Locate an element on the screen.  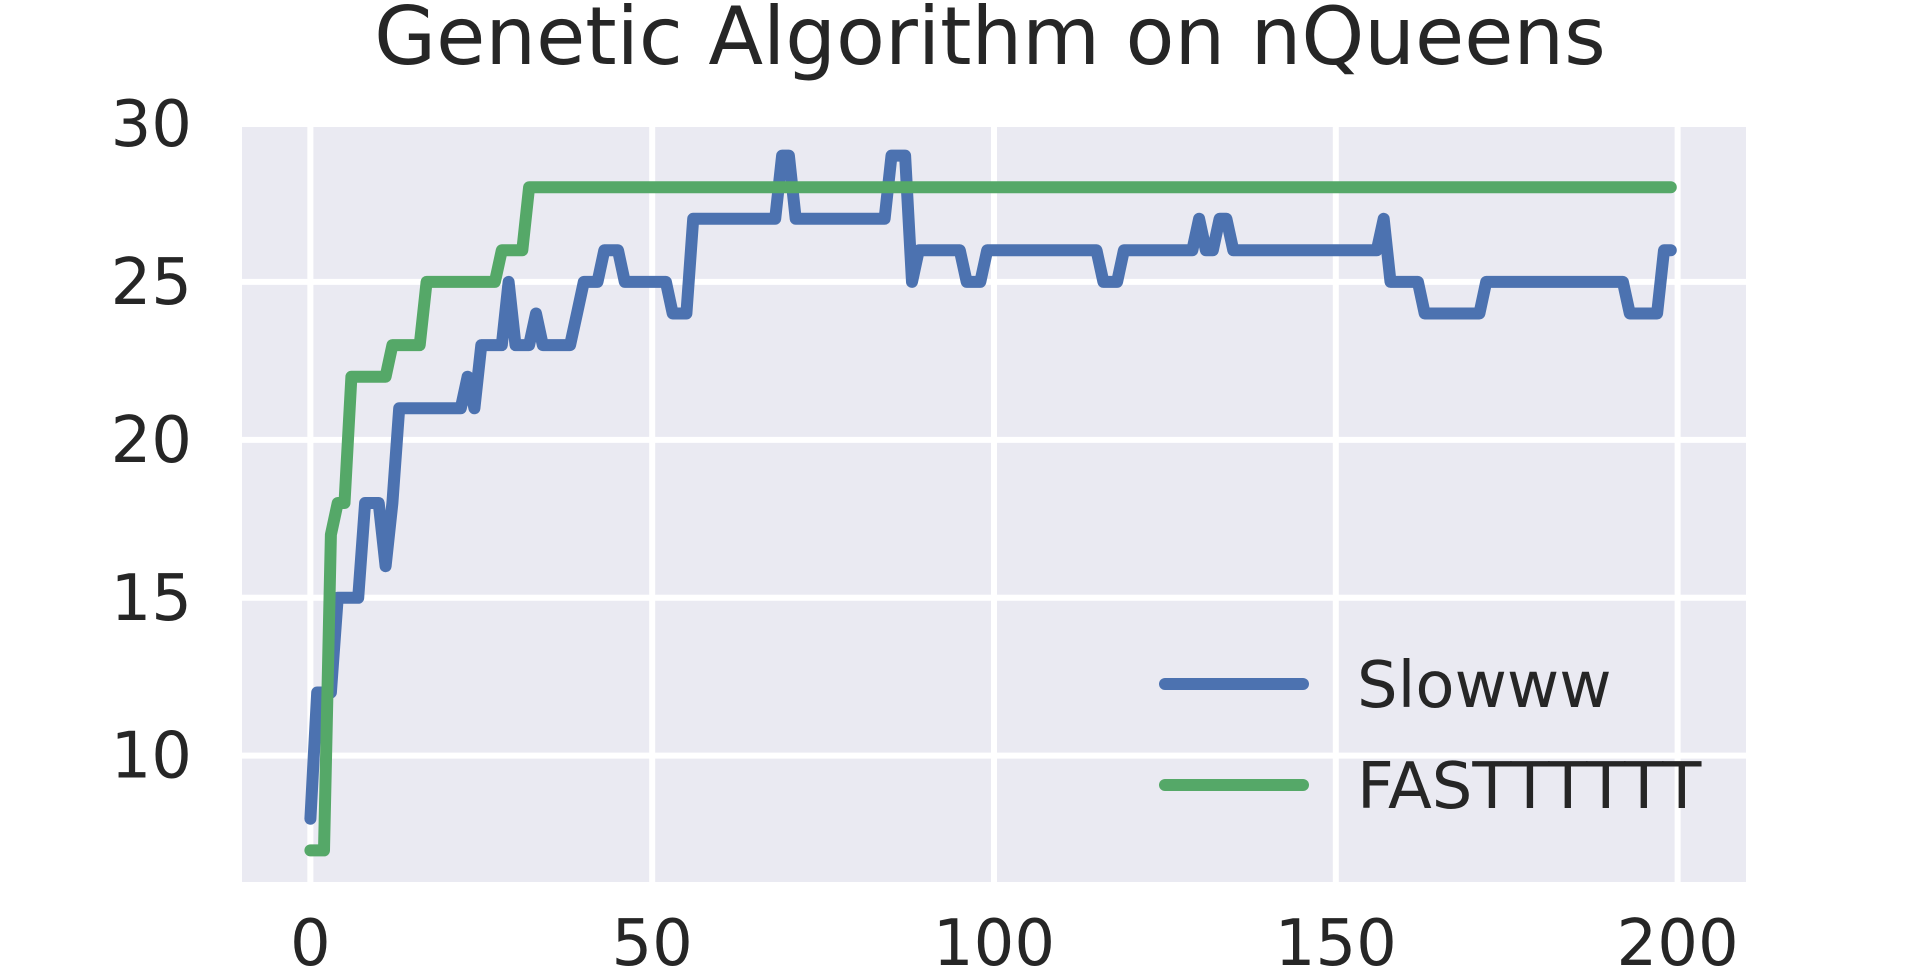
x-tick-label: 50 is located at coordinates (651, 943).